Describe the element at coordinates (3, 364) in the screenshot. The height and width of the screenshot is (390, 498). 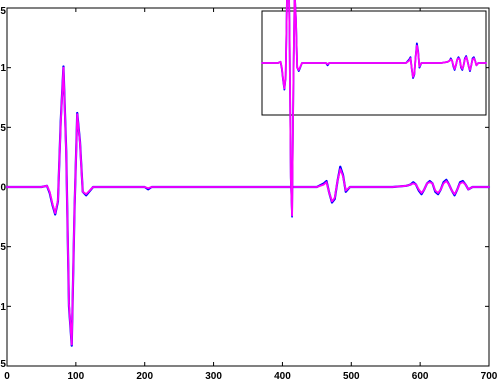
I see `y-tick-label: −1.5` at that location.